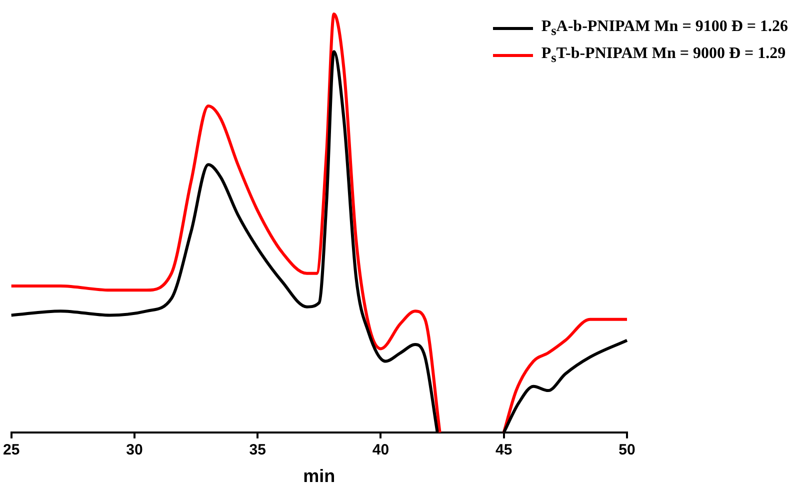  Describe the element at coordinates (664, 29) in the screenshot. I see `legend-label: P$_{s}$A-b-PNIPAM Mn = 9100 Đ = 1.26` at that location.